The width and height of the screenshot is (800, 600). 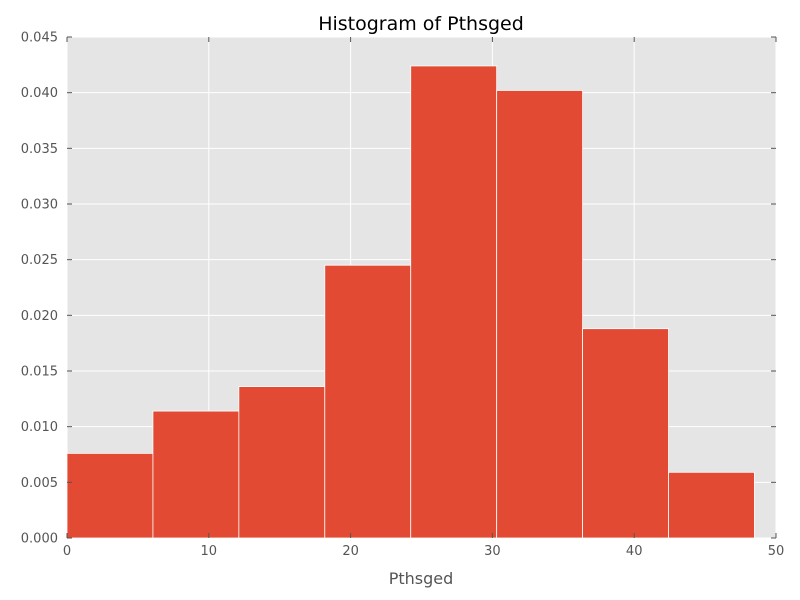 What do you see at coordinates (39, 38) in the screenshot?
I see `y-tick-label: 0.045` at bounding box center [39, 38].